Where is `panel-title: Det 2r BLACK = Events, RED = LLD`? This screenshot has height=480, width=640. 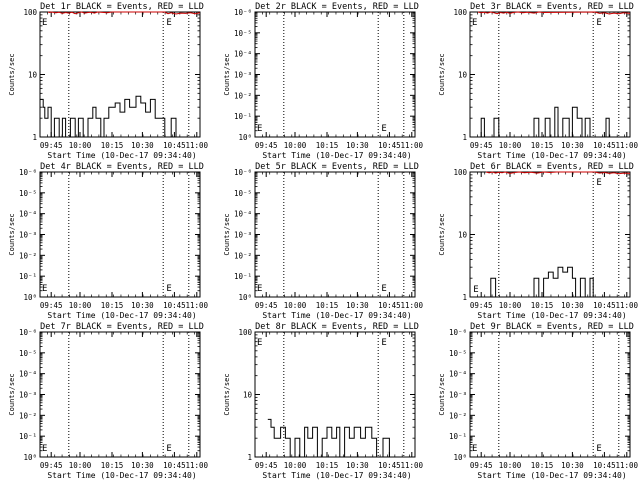
panel-title: Det 2r BLACK = Events, RED = LLD is located at coordinates (337, 7).